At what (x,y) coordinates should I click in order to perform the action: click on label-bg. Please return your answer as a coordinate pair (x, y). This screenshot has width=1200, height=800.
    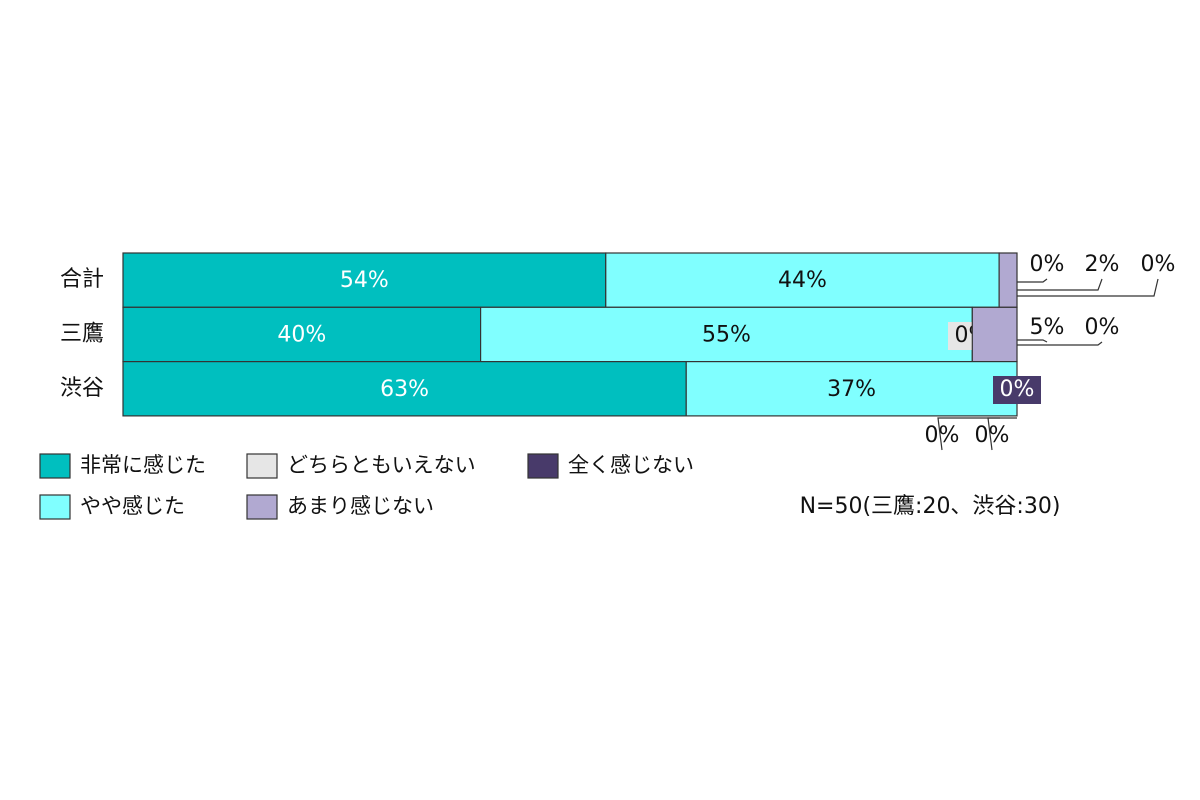
    Looking at the image, I should click on (1017, 390).